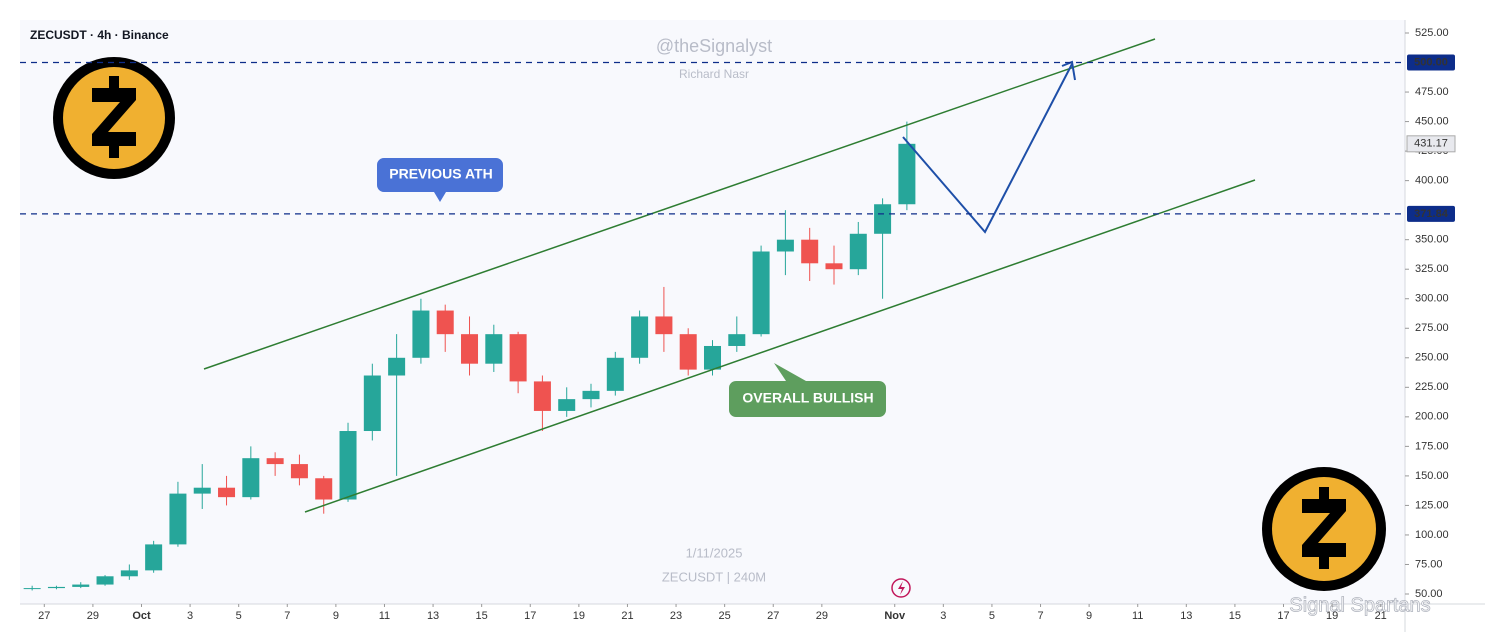 The image size is (1485, 632). What do you see at coordinates (1432, 535) in the screenshot?
I see `y-tick-label: 100.00` at bounding box center [1432, 535].